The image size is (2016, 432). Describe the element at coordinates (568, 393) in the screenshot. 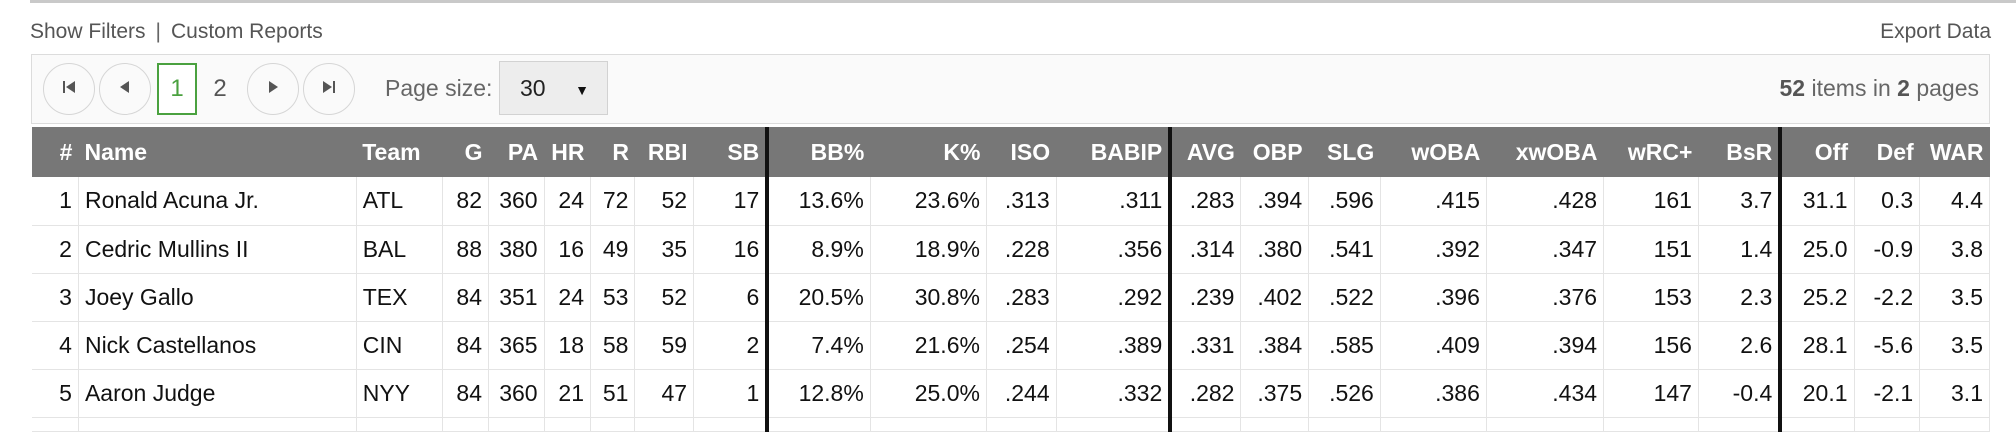

I see `cell-hr: 21` at that location.